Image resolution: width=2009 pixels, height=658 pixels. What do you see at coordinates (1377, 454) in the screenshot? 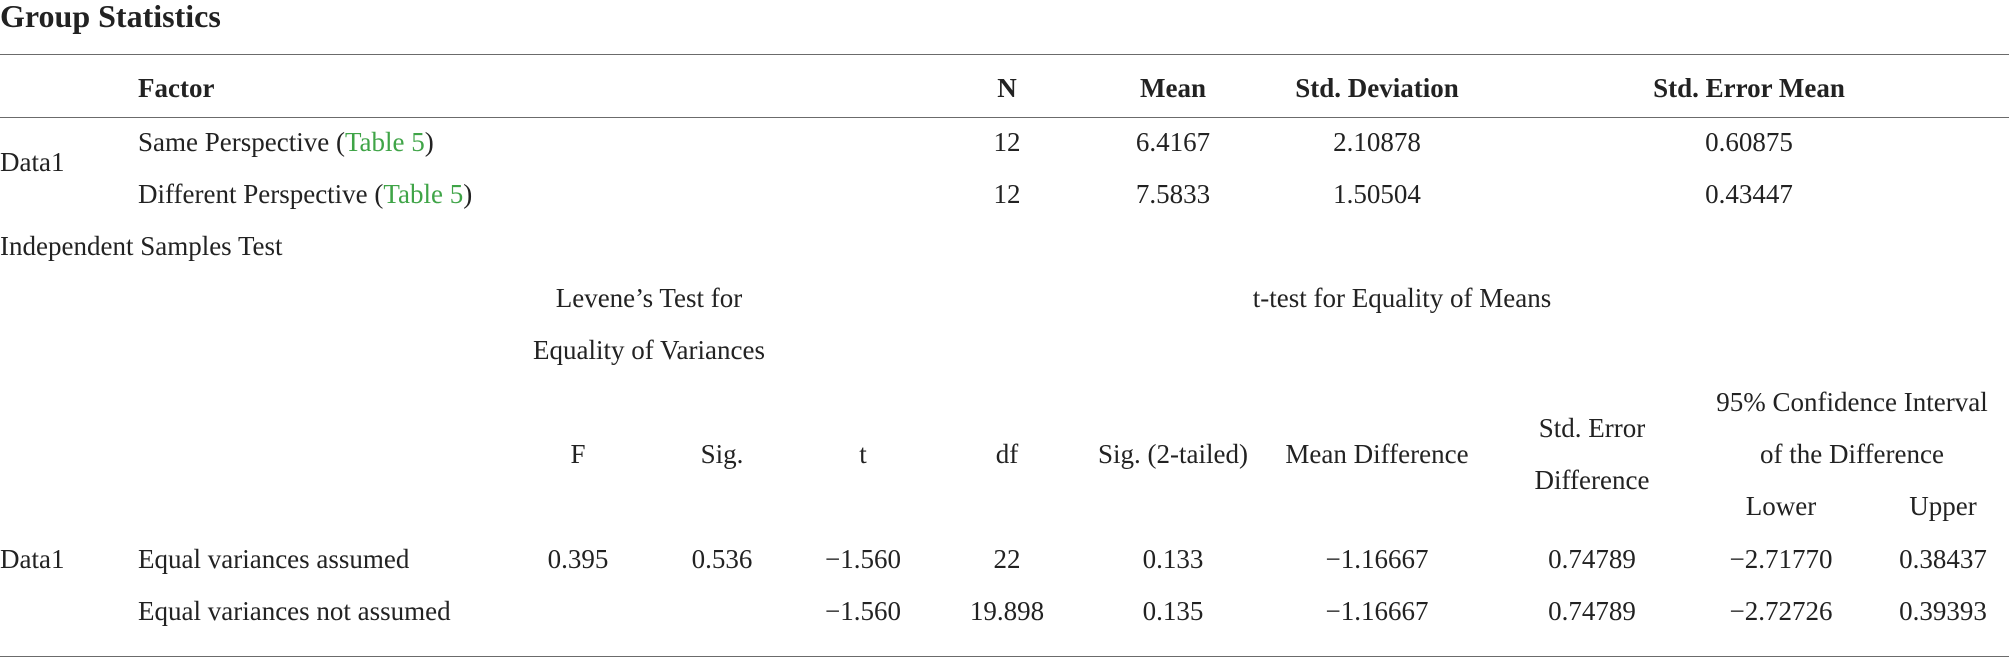
I see `header-mean-difference: Mean Difference` at bounding box center [1377, 454].